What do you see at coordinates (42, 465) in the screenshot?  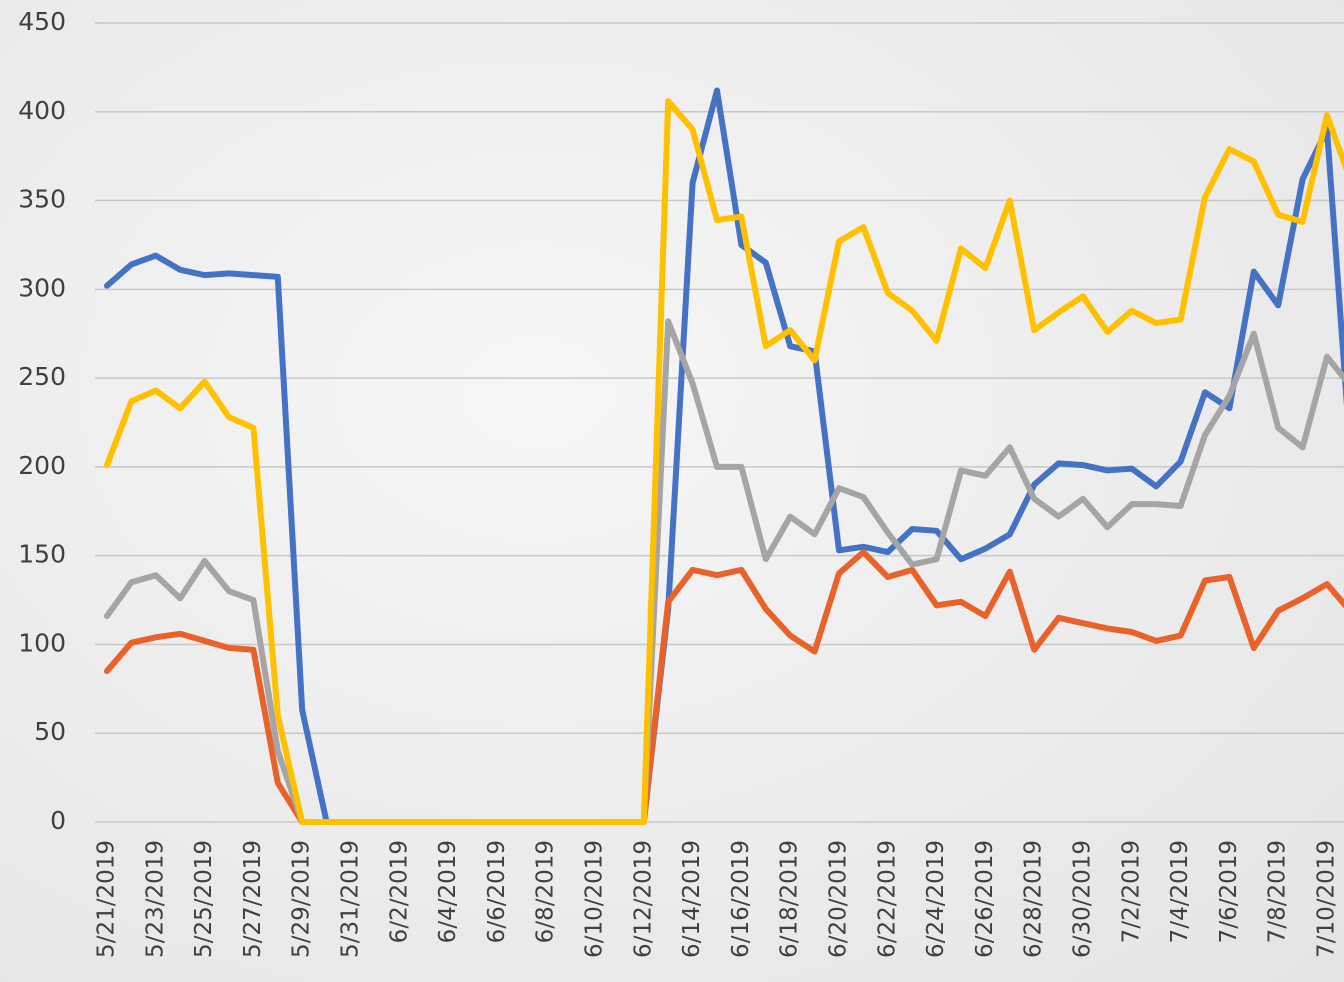 I see `y-tick-label: 200` at bounding box center [42, 465].